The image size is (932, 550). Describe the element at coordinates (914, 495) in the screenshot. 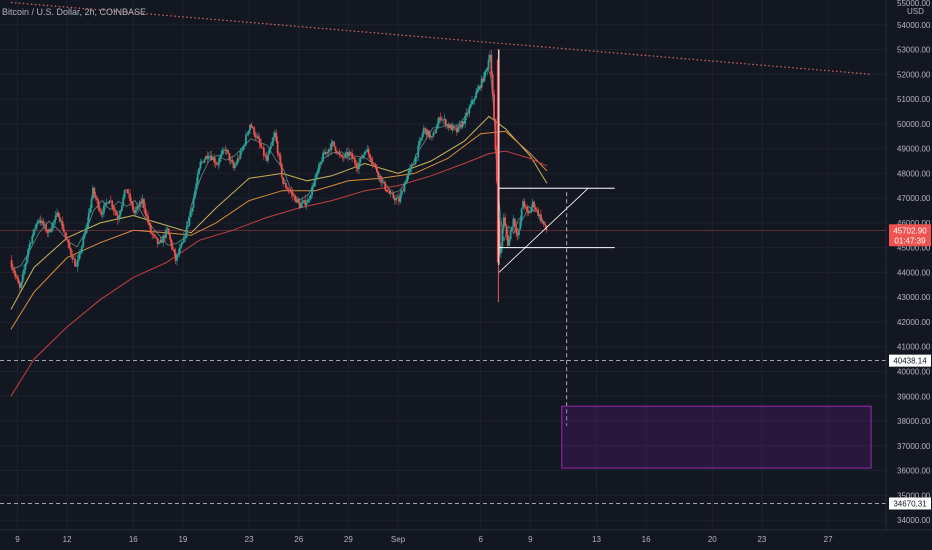

I see `price-tick-label: 35000.00` at that location.